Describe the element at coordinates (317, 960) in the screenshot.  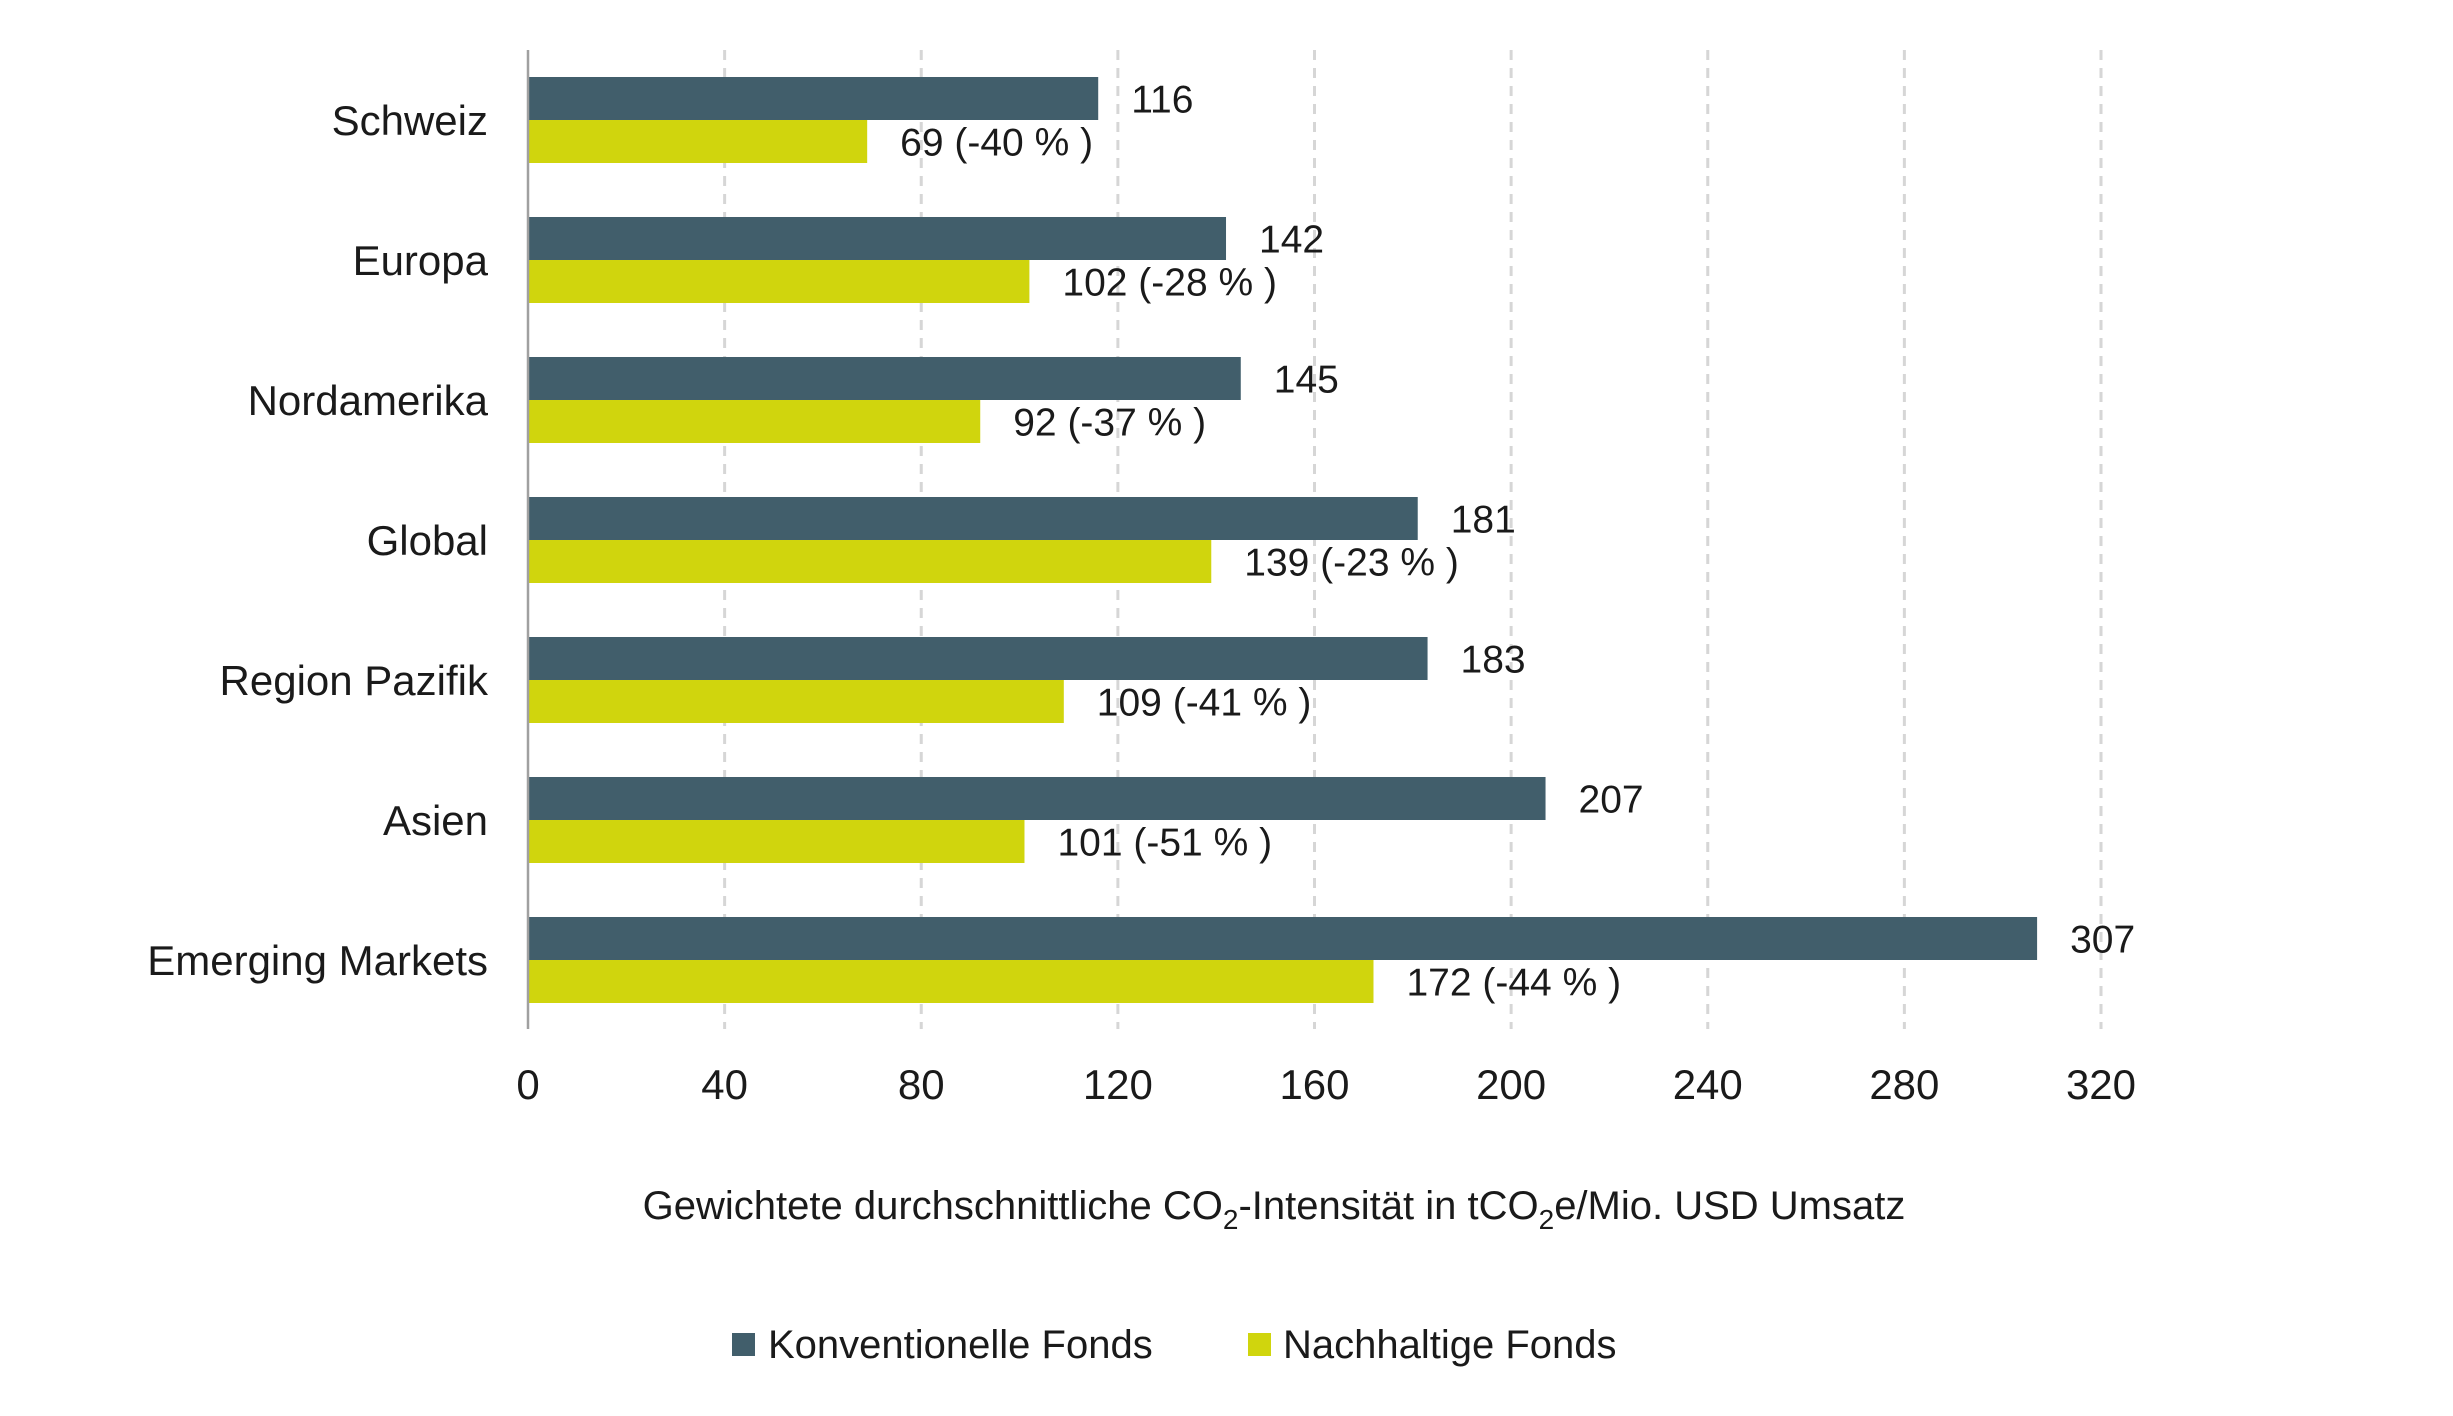
I see `category-label-emerging-markets: Emerging Markets` at that location.